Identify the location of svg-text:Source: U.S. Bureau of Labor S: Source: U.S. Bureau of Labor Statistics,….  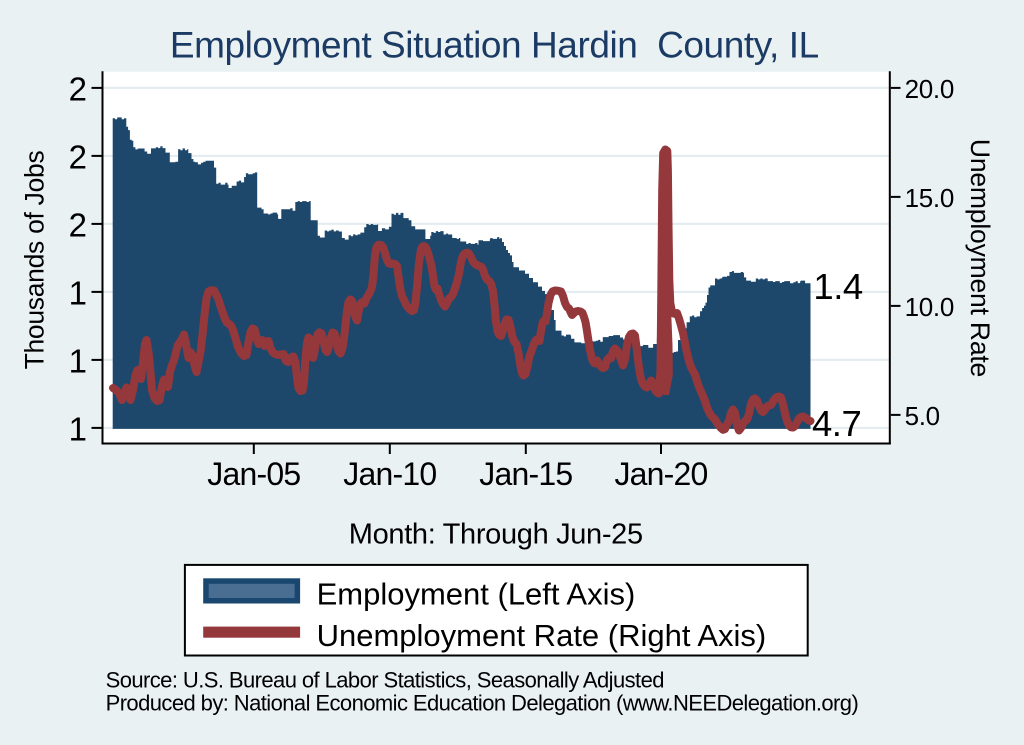
(385, 680).